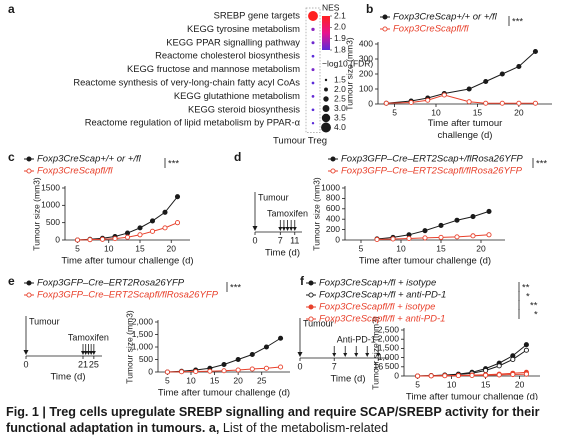 The height and width of the screenshot is (448, 571). I want to click on colorbar-tick-label: 2.0, so click(340, 27).